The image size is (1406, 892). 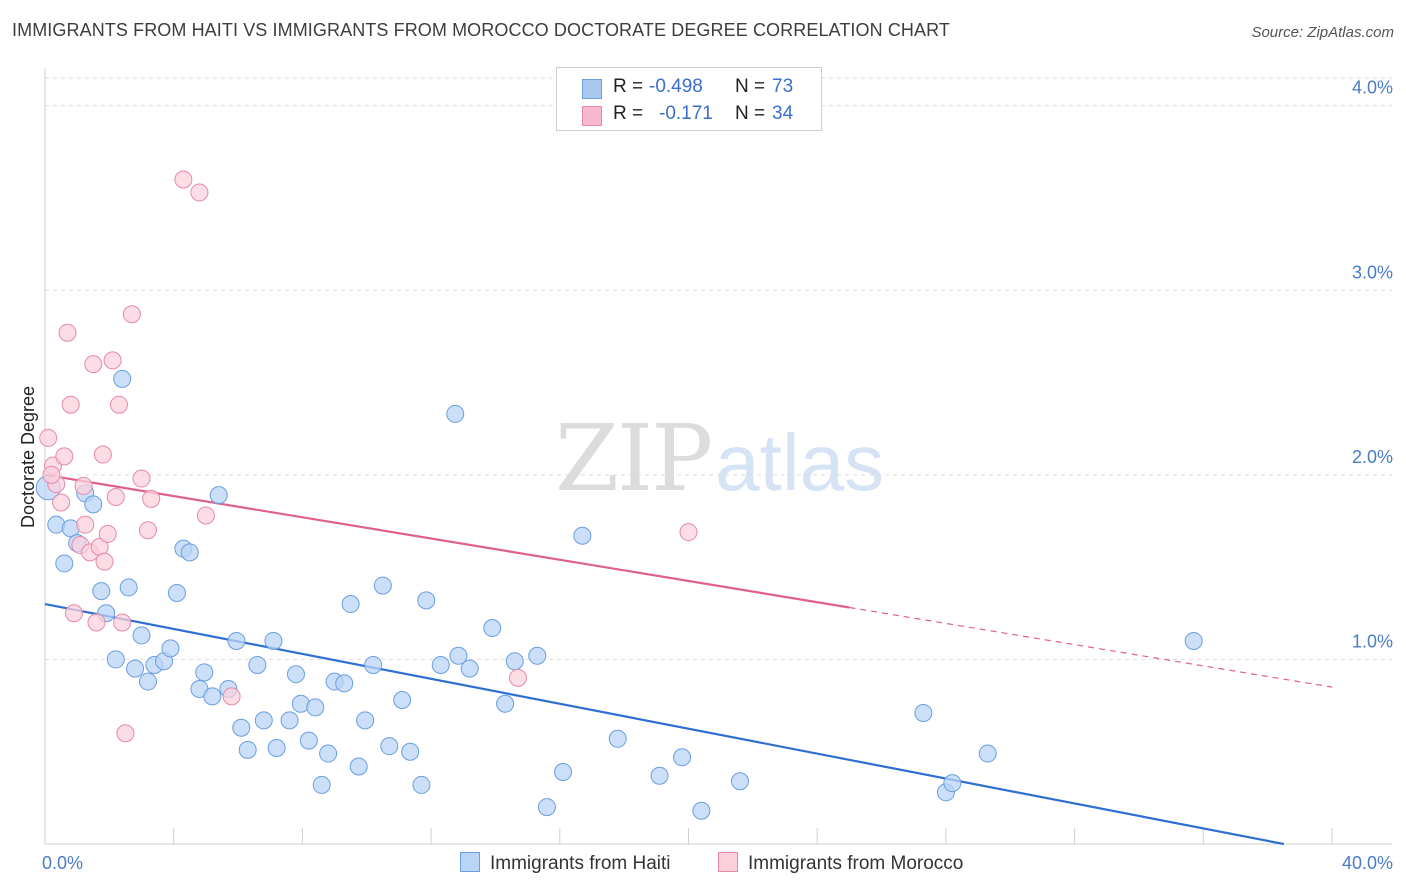 What do you see at coordinates (447, 541) in the screenshot?
I see `trend-line-morocco` at bounding box center [447, 541].